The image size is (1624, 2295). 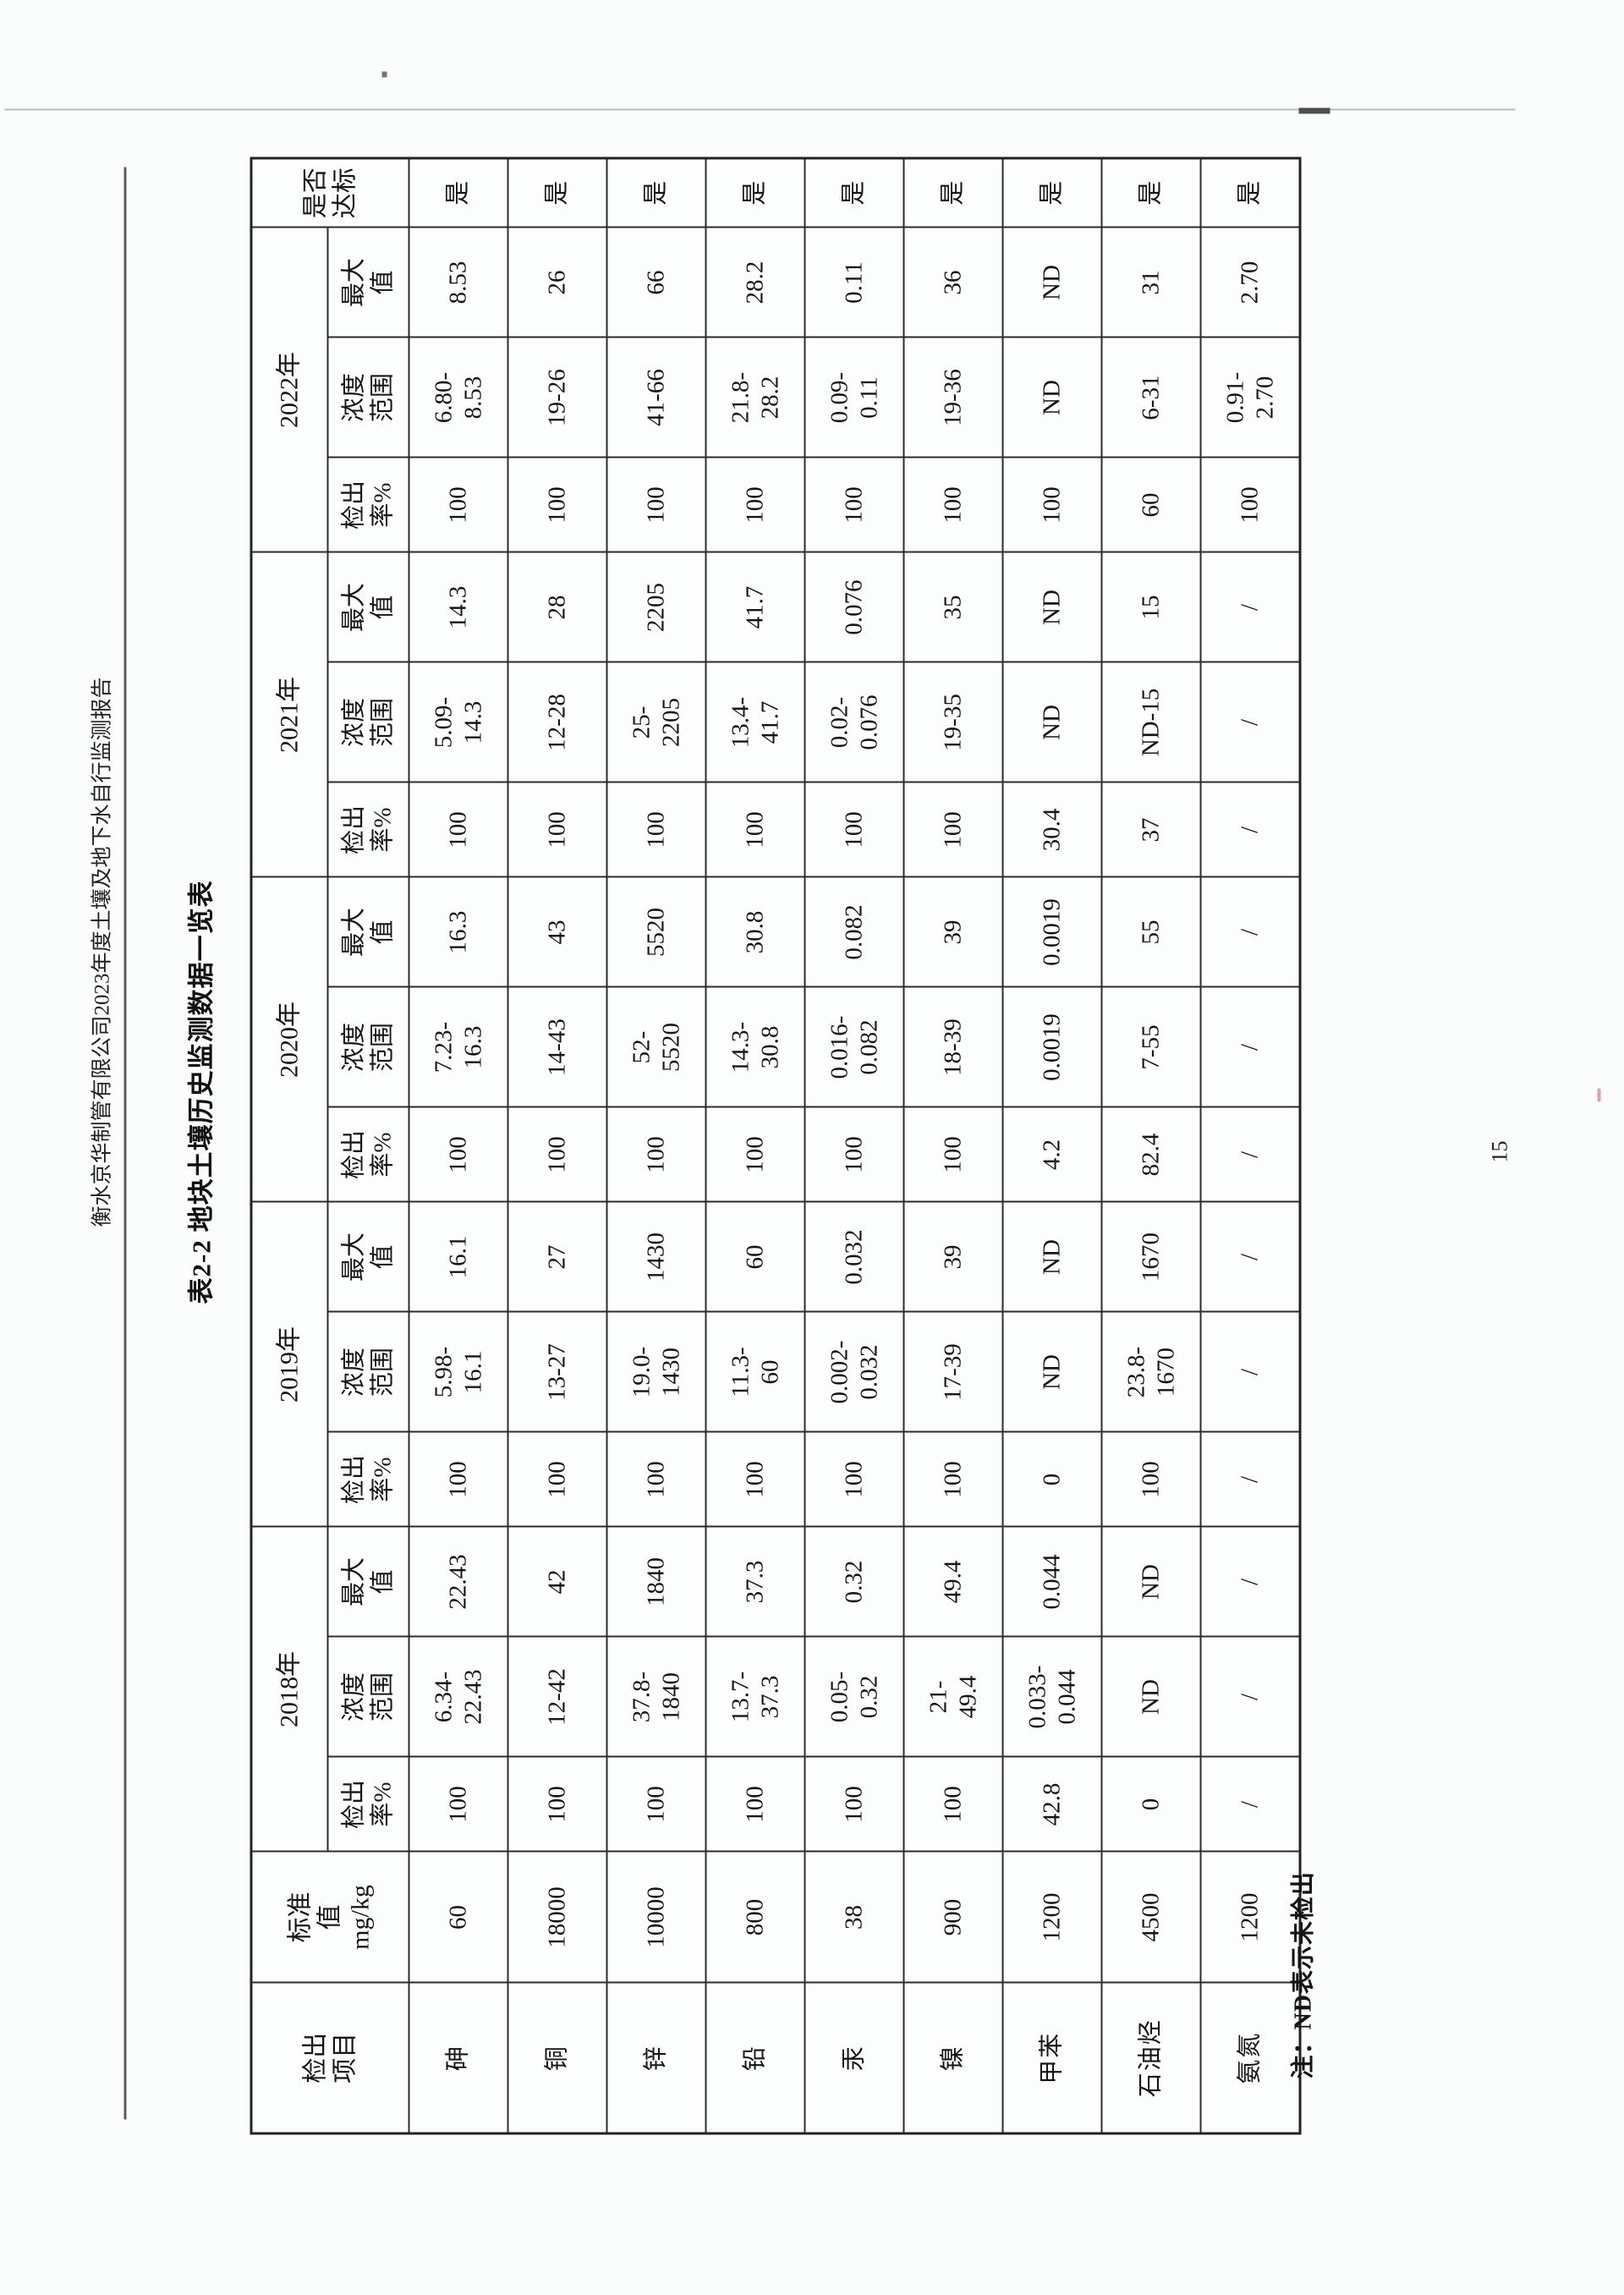 I want to click on rate-cell-2020: 4.2, so click(x=1051, y=1154).